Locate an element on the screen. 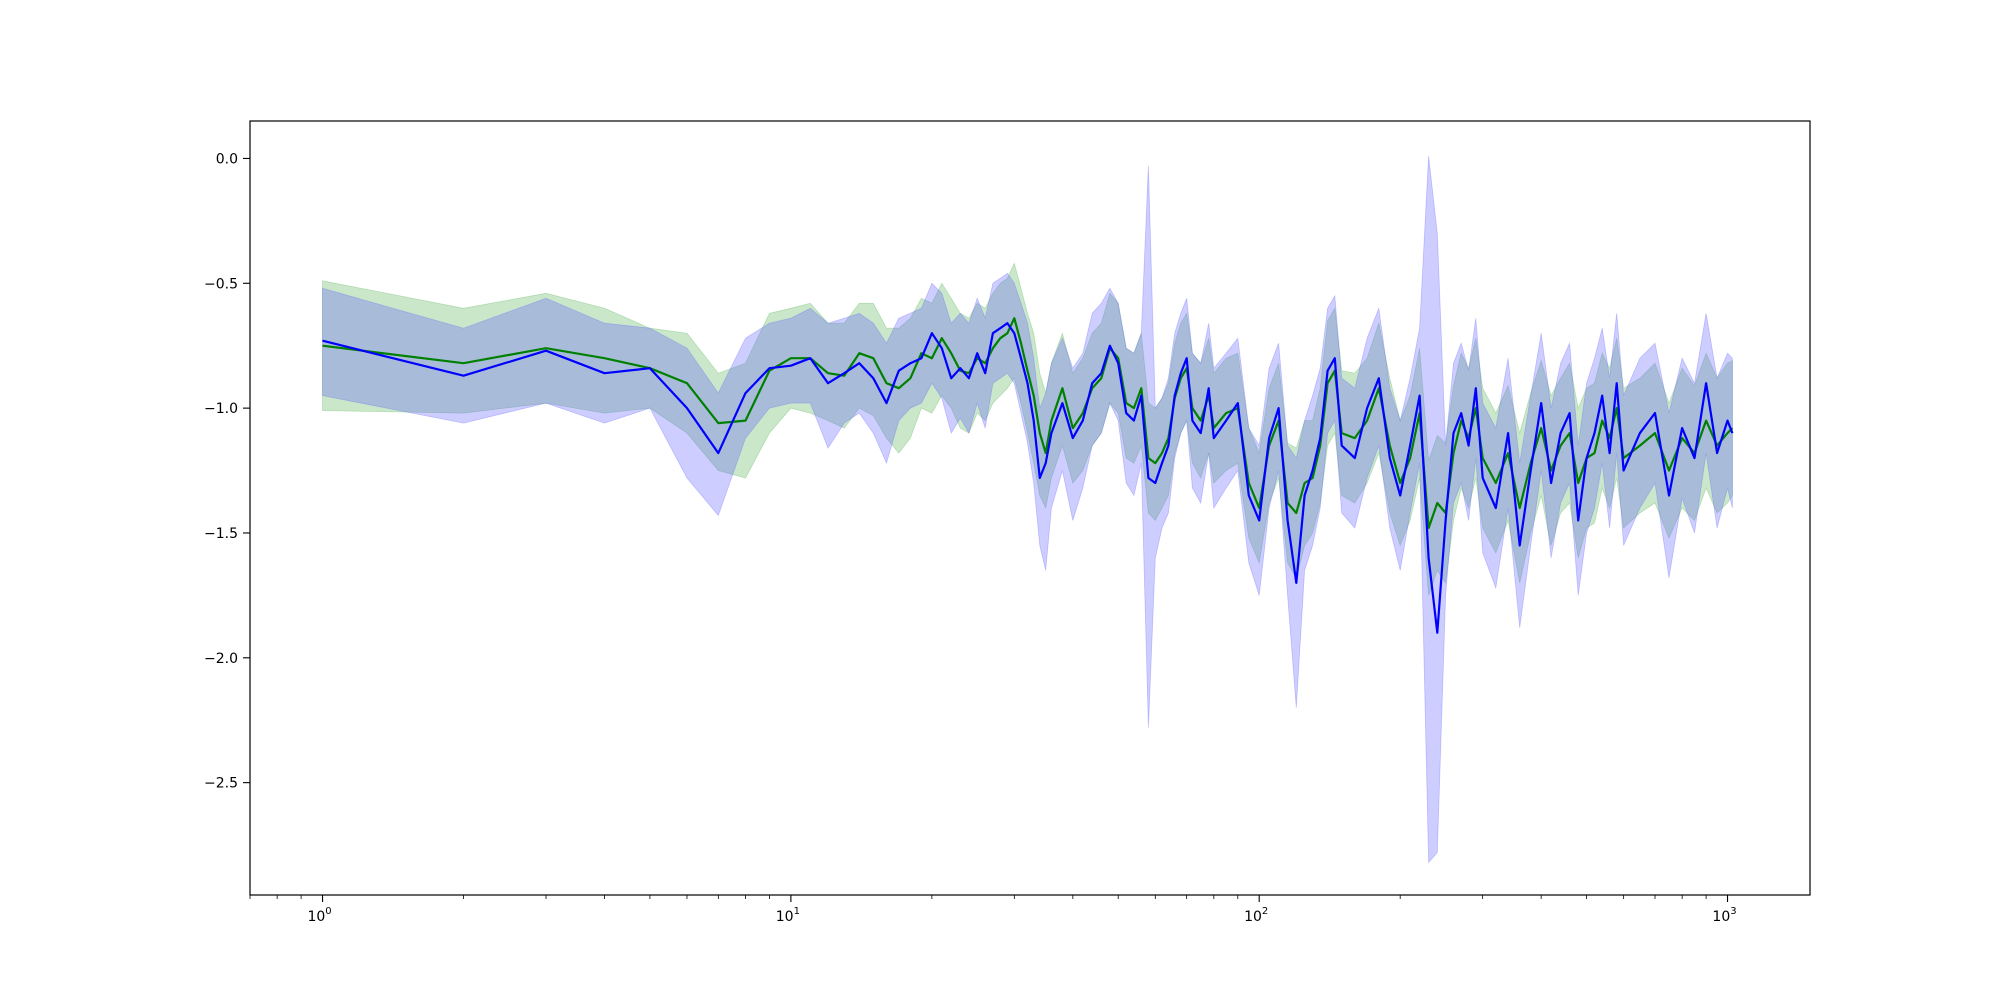 Image resolution: width=2000 pixels, height=1000 pixels. x-tick-label: 10⁰ is located at coordinates (319, 915).